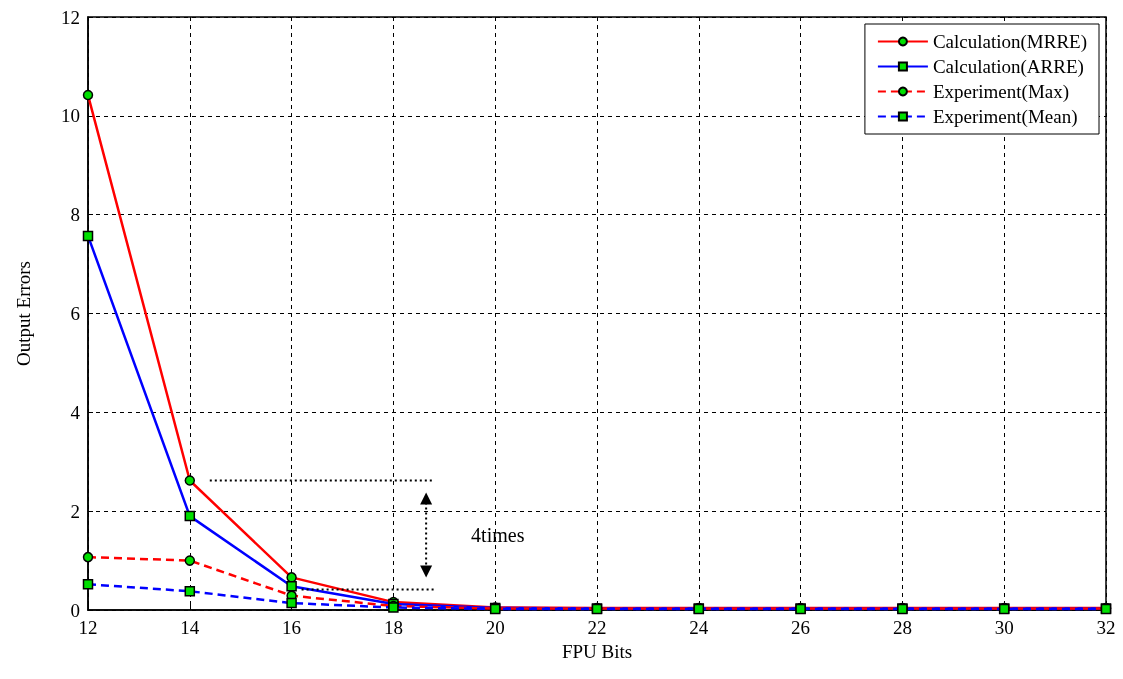 This screenshot has width=1123, height=679. I want to click on x-tick-label: 32, so click(1106, 627).